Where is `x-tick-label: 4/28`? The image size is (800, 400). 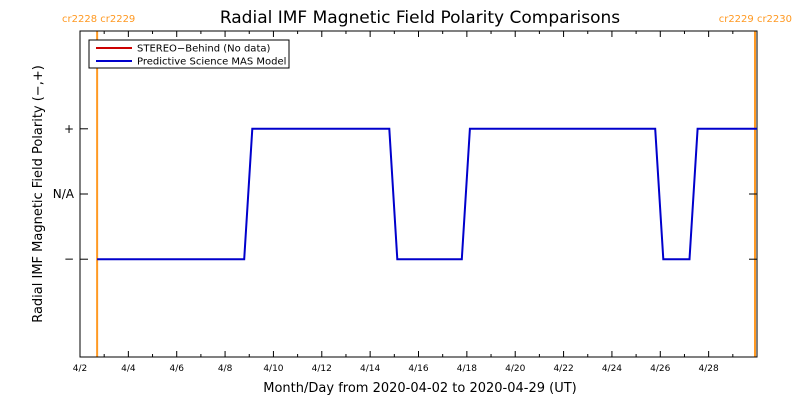 x-tick-label: 4/28 is located at coordinates (709, 369).